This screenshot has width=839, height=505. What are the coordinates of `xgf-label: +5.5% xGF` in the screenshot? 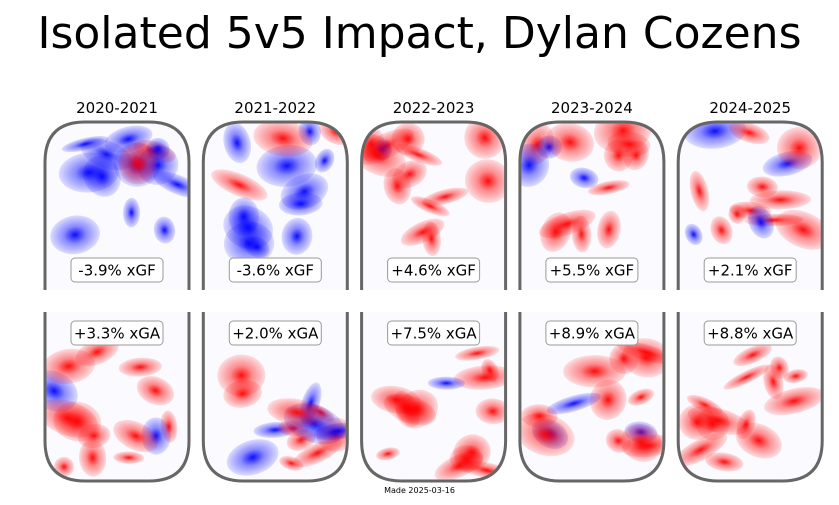 It's located at (592, 271).